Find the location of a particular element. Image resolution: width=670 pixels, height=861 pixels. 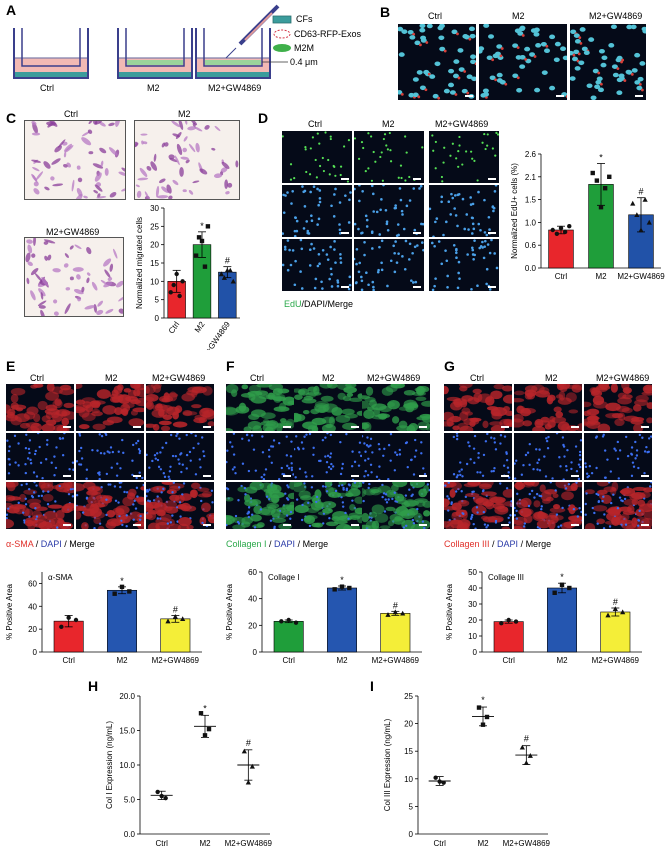

y-tick-label: 1.0 is located at coordinates (531, 222).